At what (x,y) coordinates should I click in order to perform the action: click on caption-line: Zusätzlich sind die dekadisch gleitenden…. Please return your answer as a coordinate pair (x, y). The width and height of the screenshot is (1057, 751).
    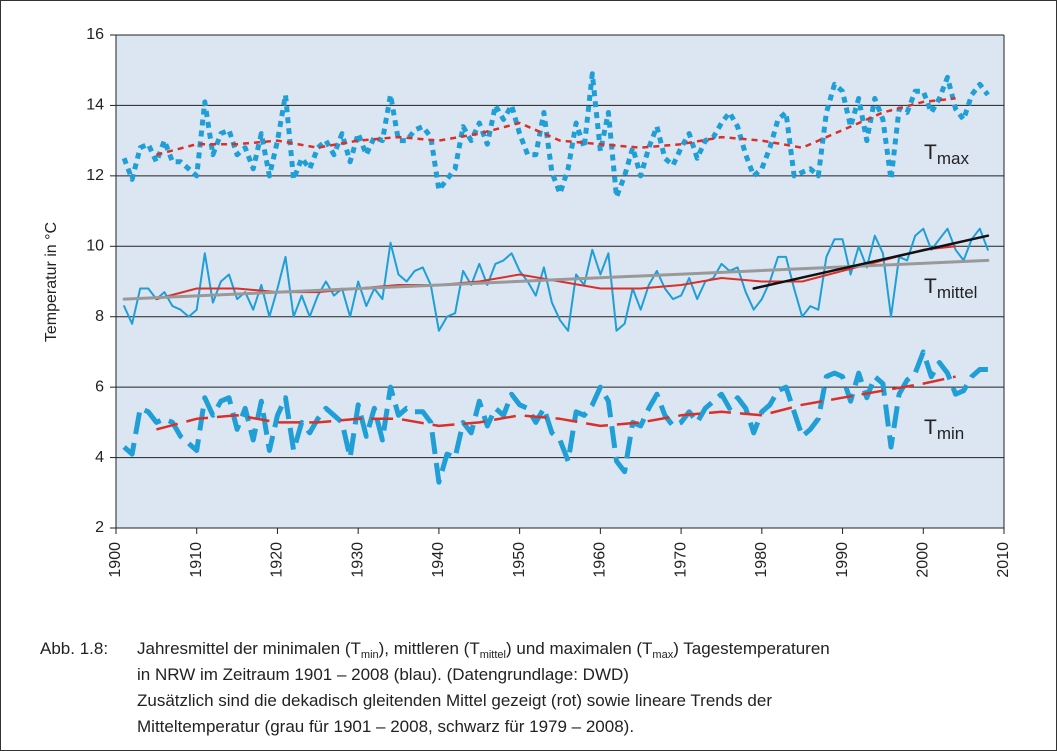
    Looking at the image, I should click on (454, 700).